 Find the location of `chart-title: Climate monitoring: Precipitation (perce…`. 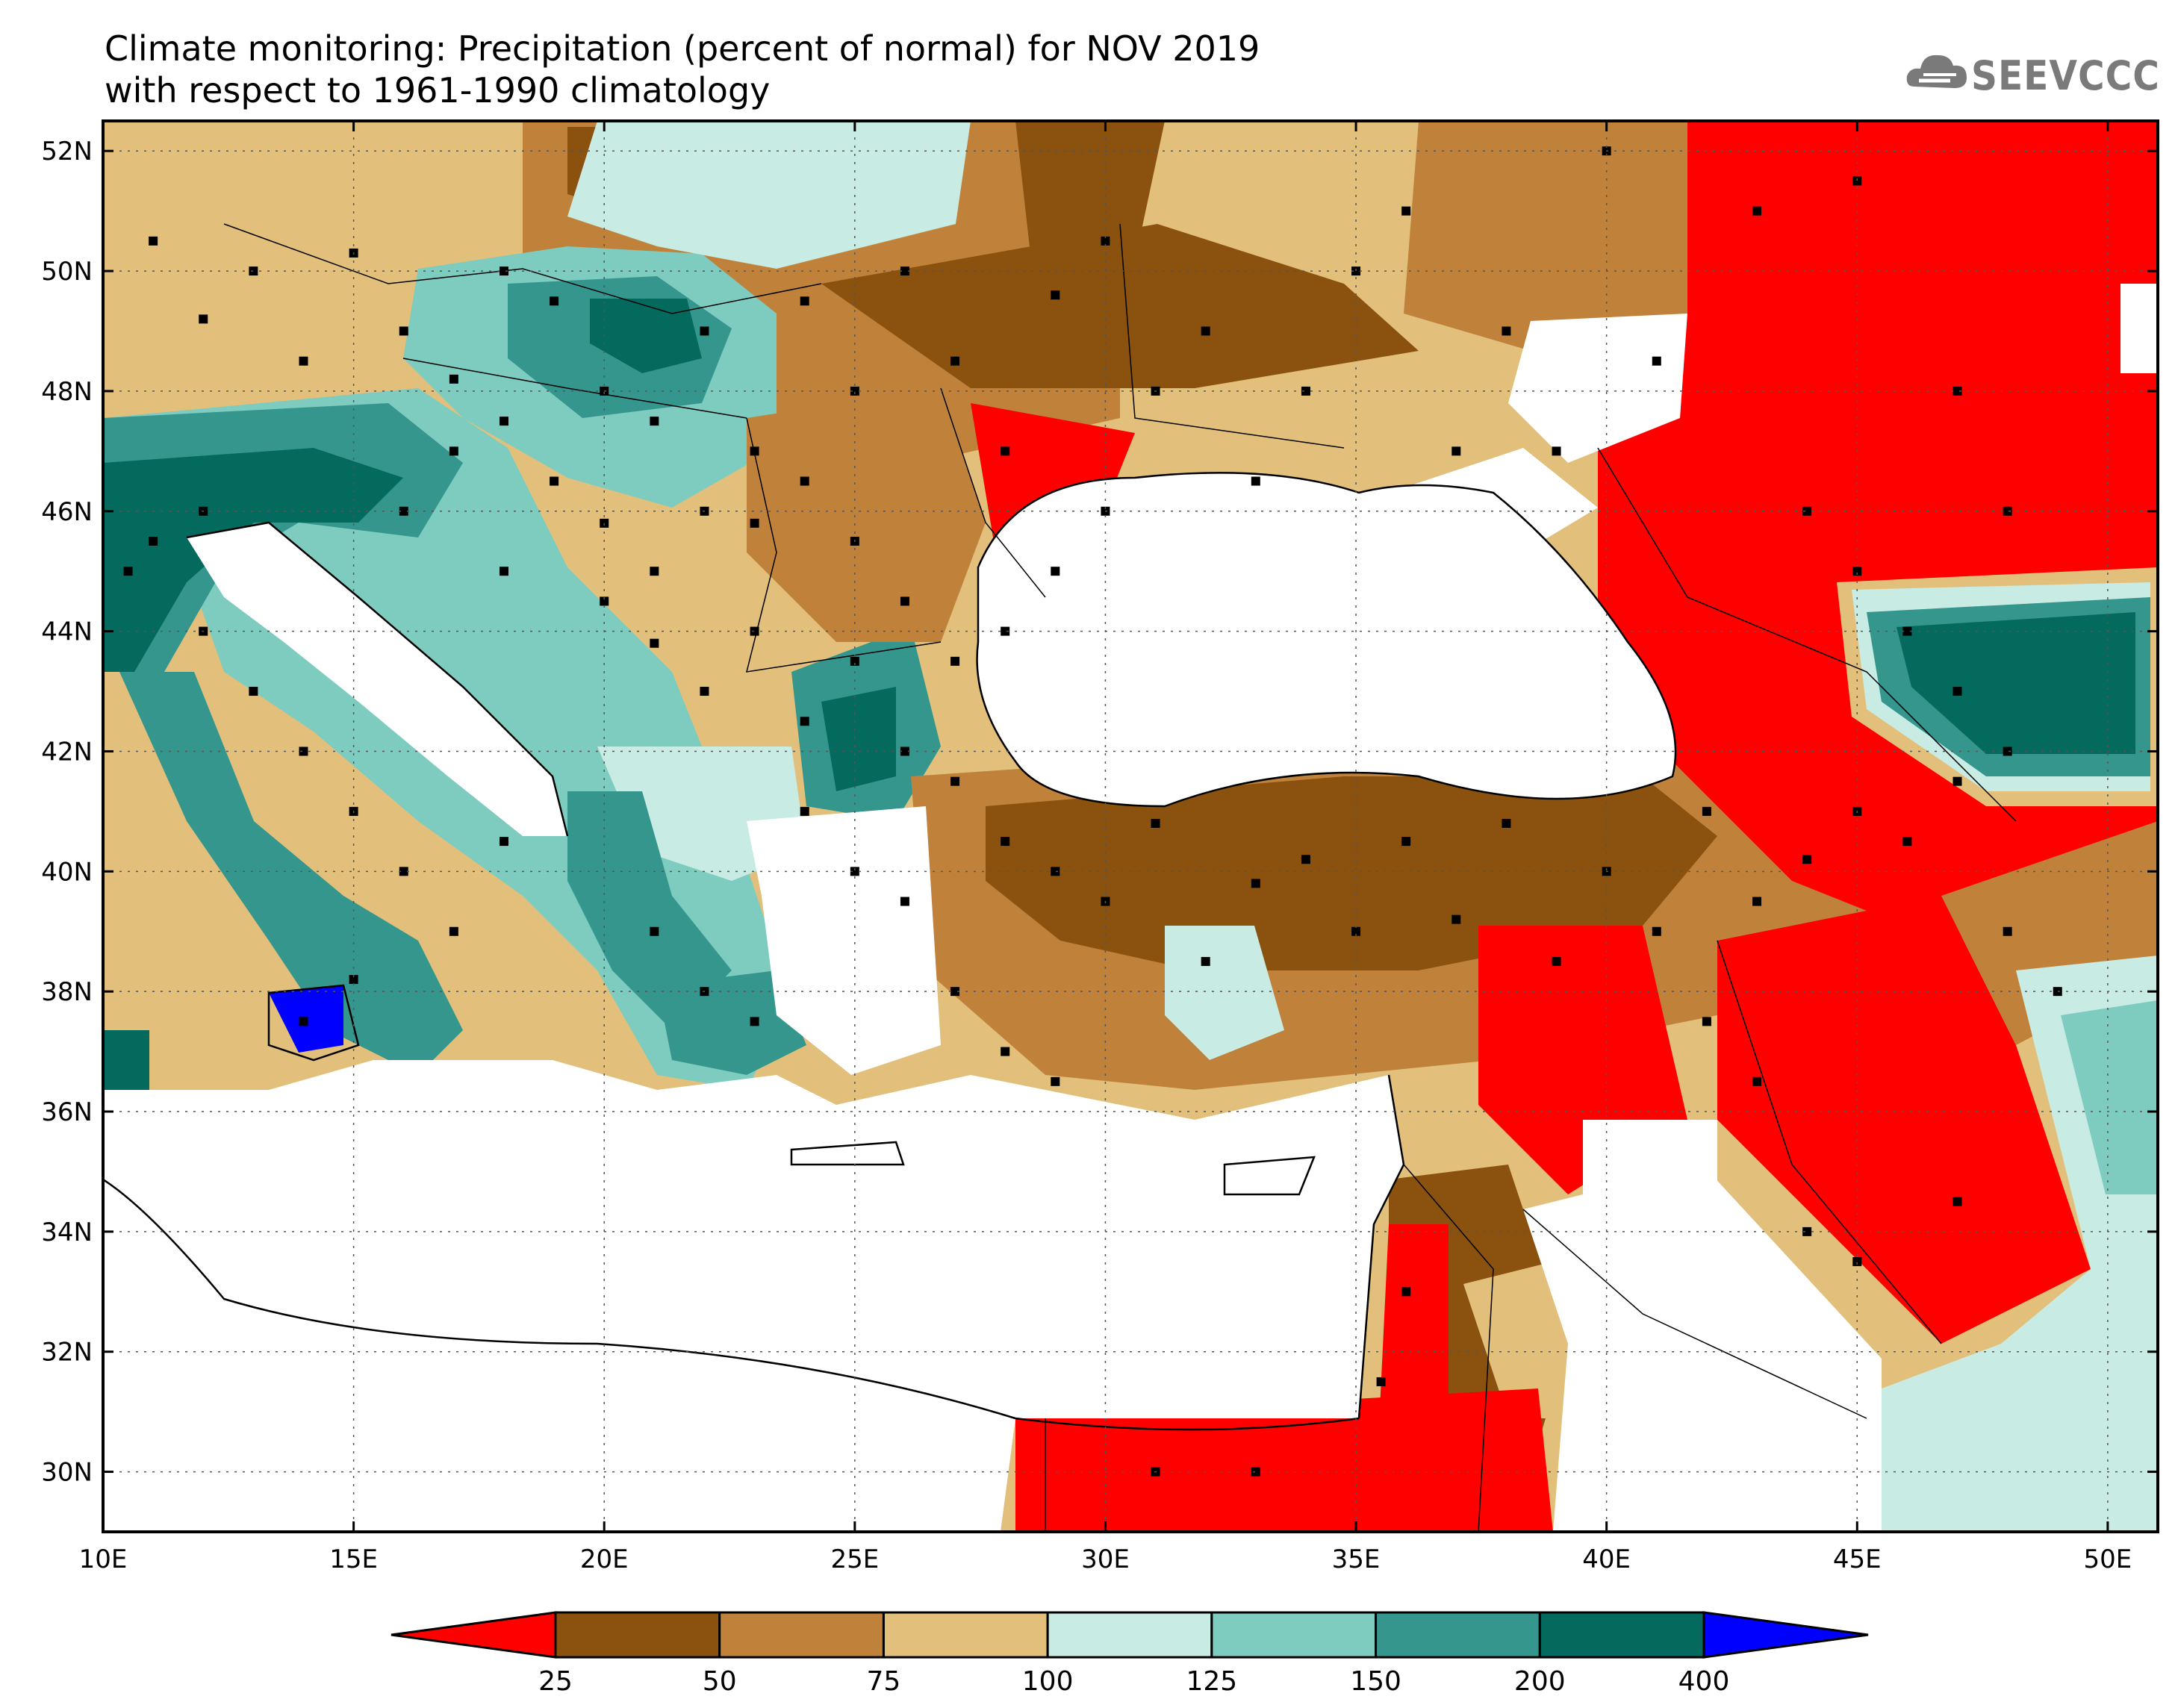

chart-title: Climate monitoring: Precipitation (perce… is located at coordinates (682, 48).